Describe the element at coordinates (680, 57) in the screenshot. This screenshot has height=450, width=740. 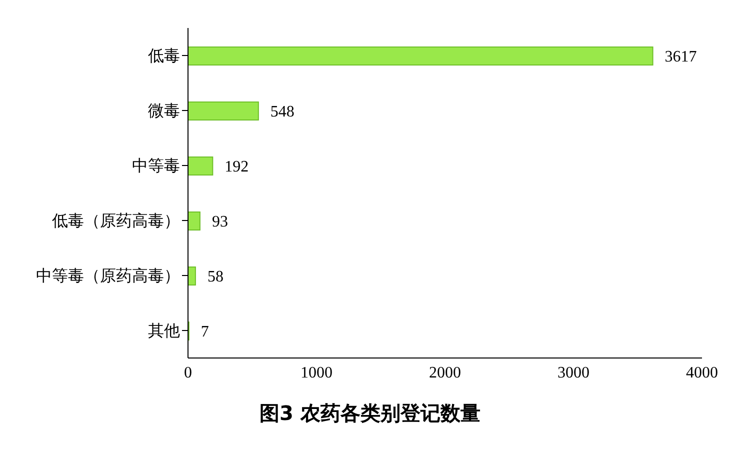
I see `data-label: 3617` at that location.